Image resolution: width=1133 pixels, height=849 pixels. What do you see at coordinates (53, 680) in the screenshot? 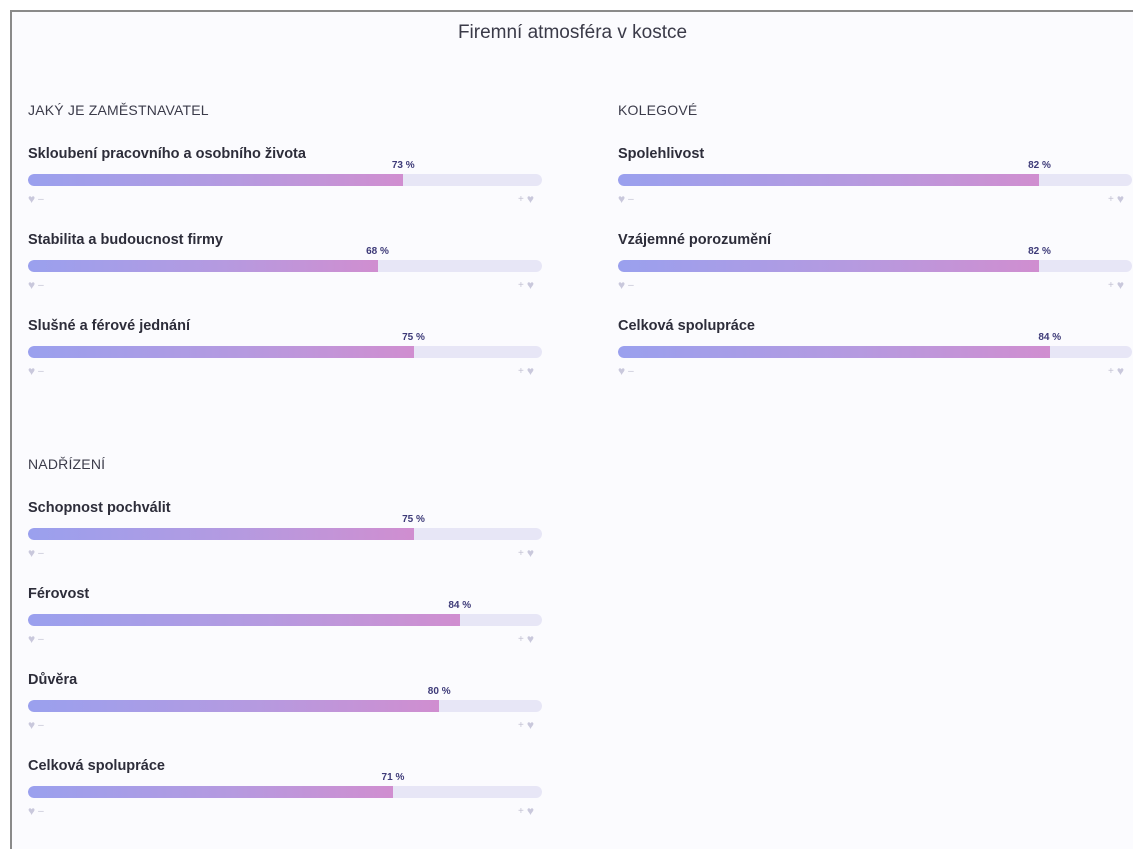
I see `metric-label: Důvěra` at bounding box center [53, 680].